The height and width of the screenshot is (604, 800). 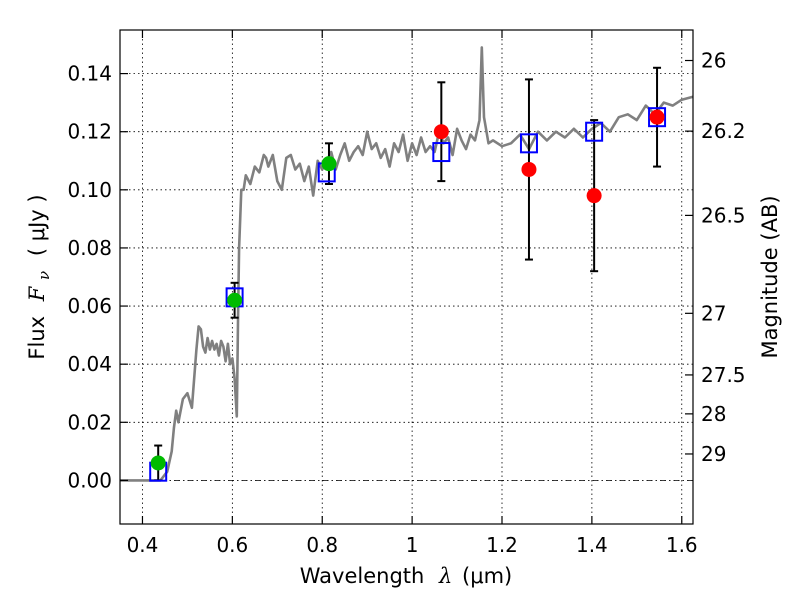 I want to click on x-tick-label: 1.6, so click(x=682, y=545).